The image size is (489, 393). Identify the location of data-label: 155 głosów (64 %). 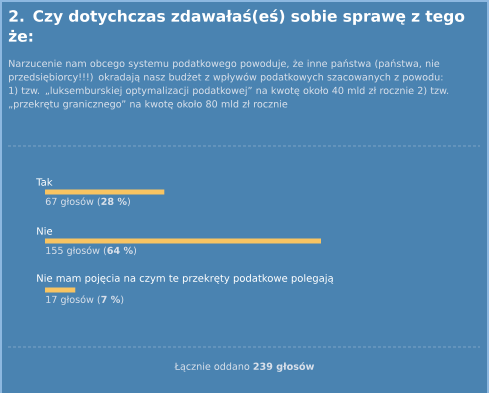
(91, 251).